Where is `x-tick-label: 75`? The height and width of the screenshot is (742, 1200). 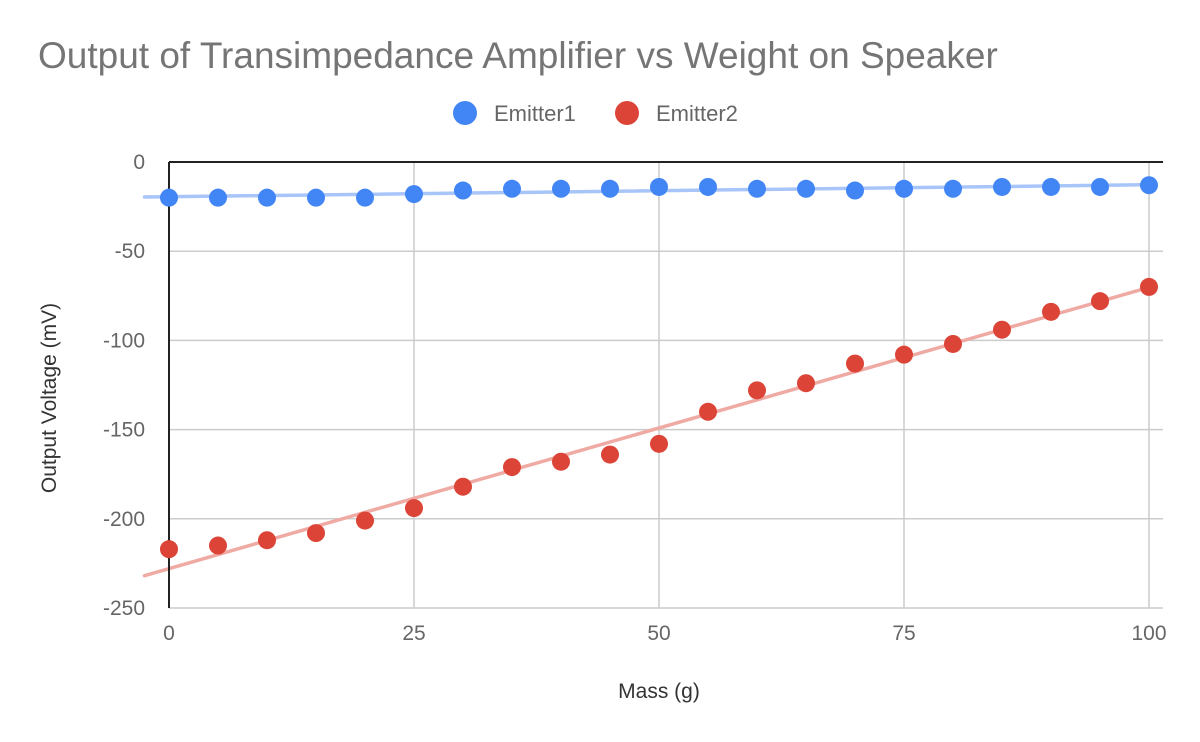
x-tick-label: 75 is located at coordinates (903, 633).